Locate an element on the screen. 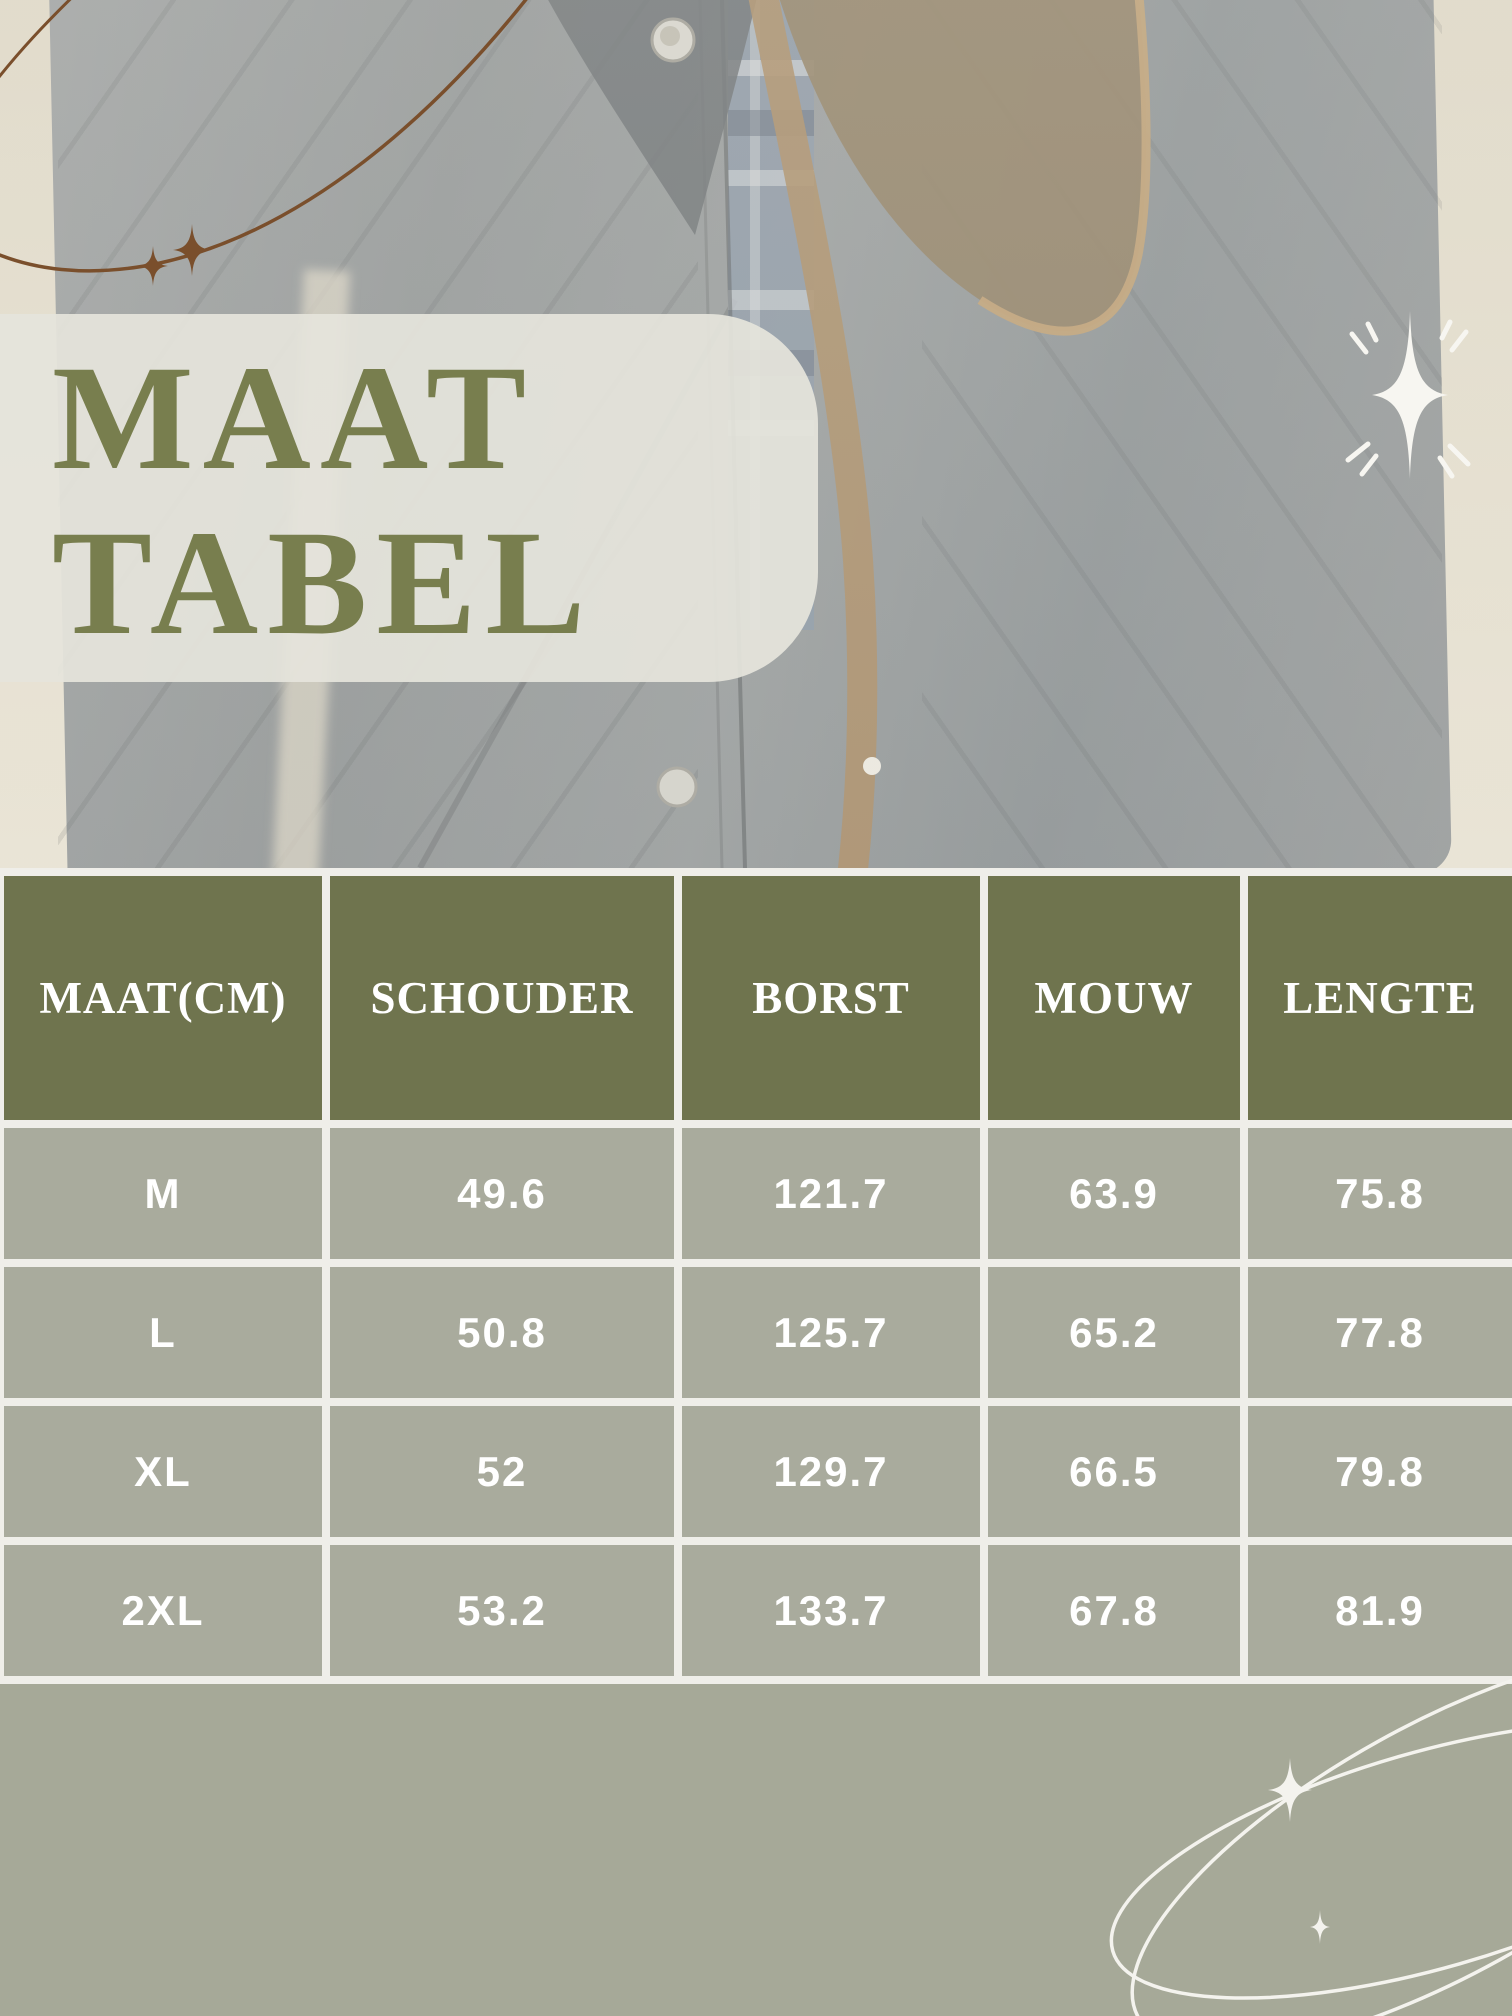 This screenshot has width=1512, height=2016. column-header-mouw: MOUW is located at coordinates (1114, 998).